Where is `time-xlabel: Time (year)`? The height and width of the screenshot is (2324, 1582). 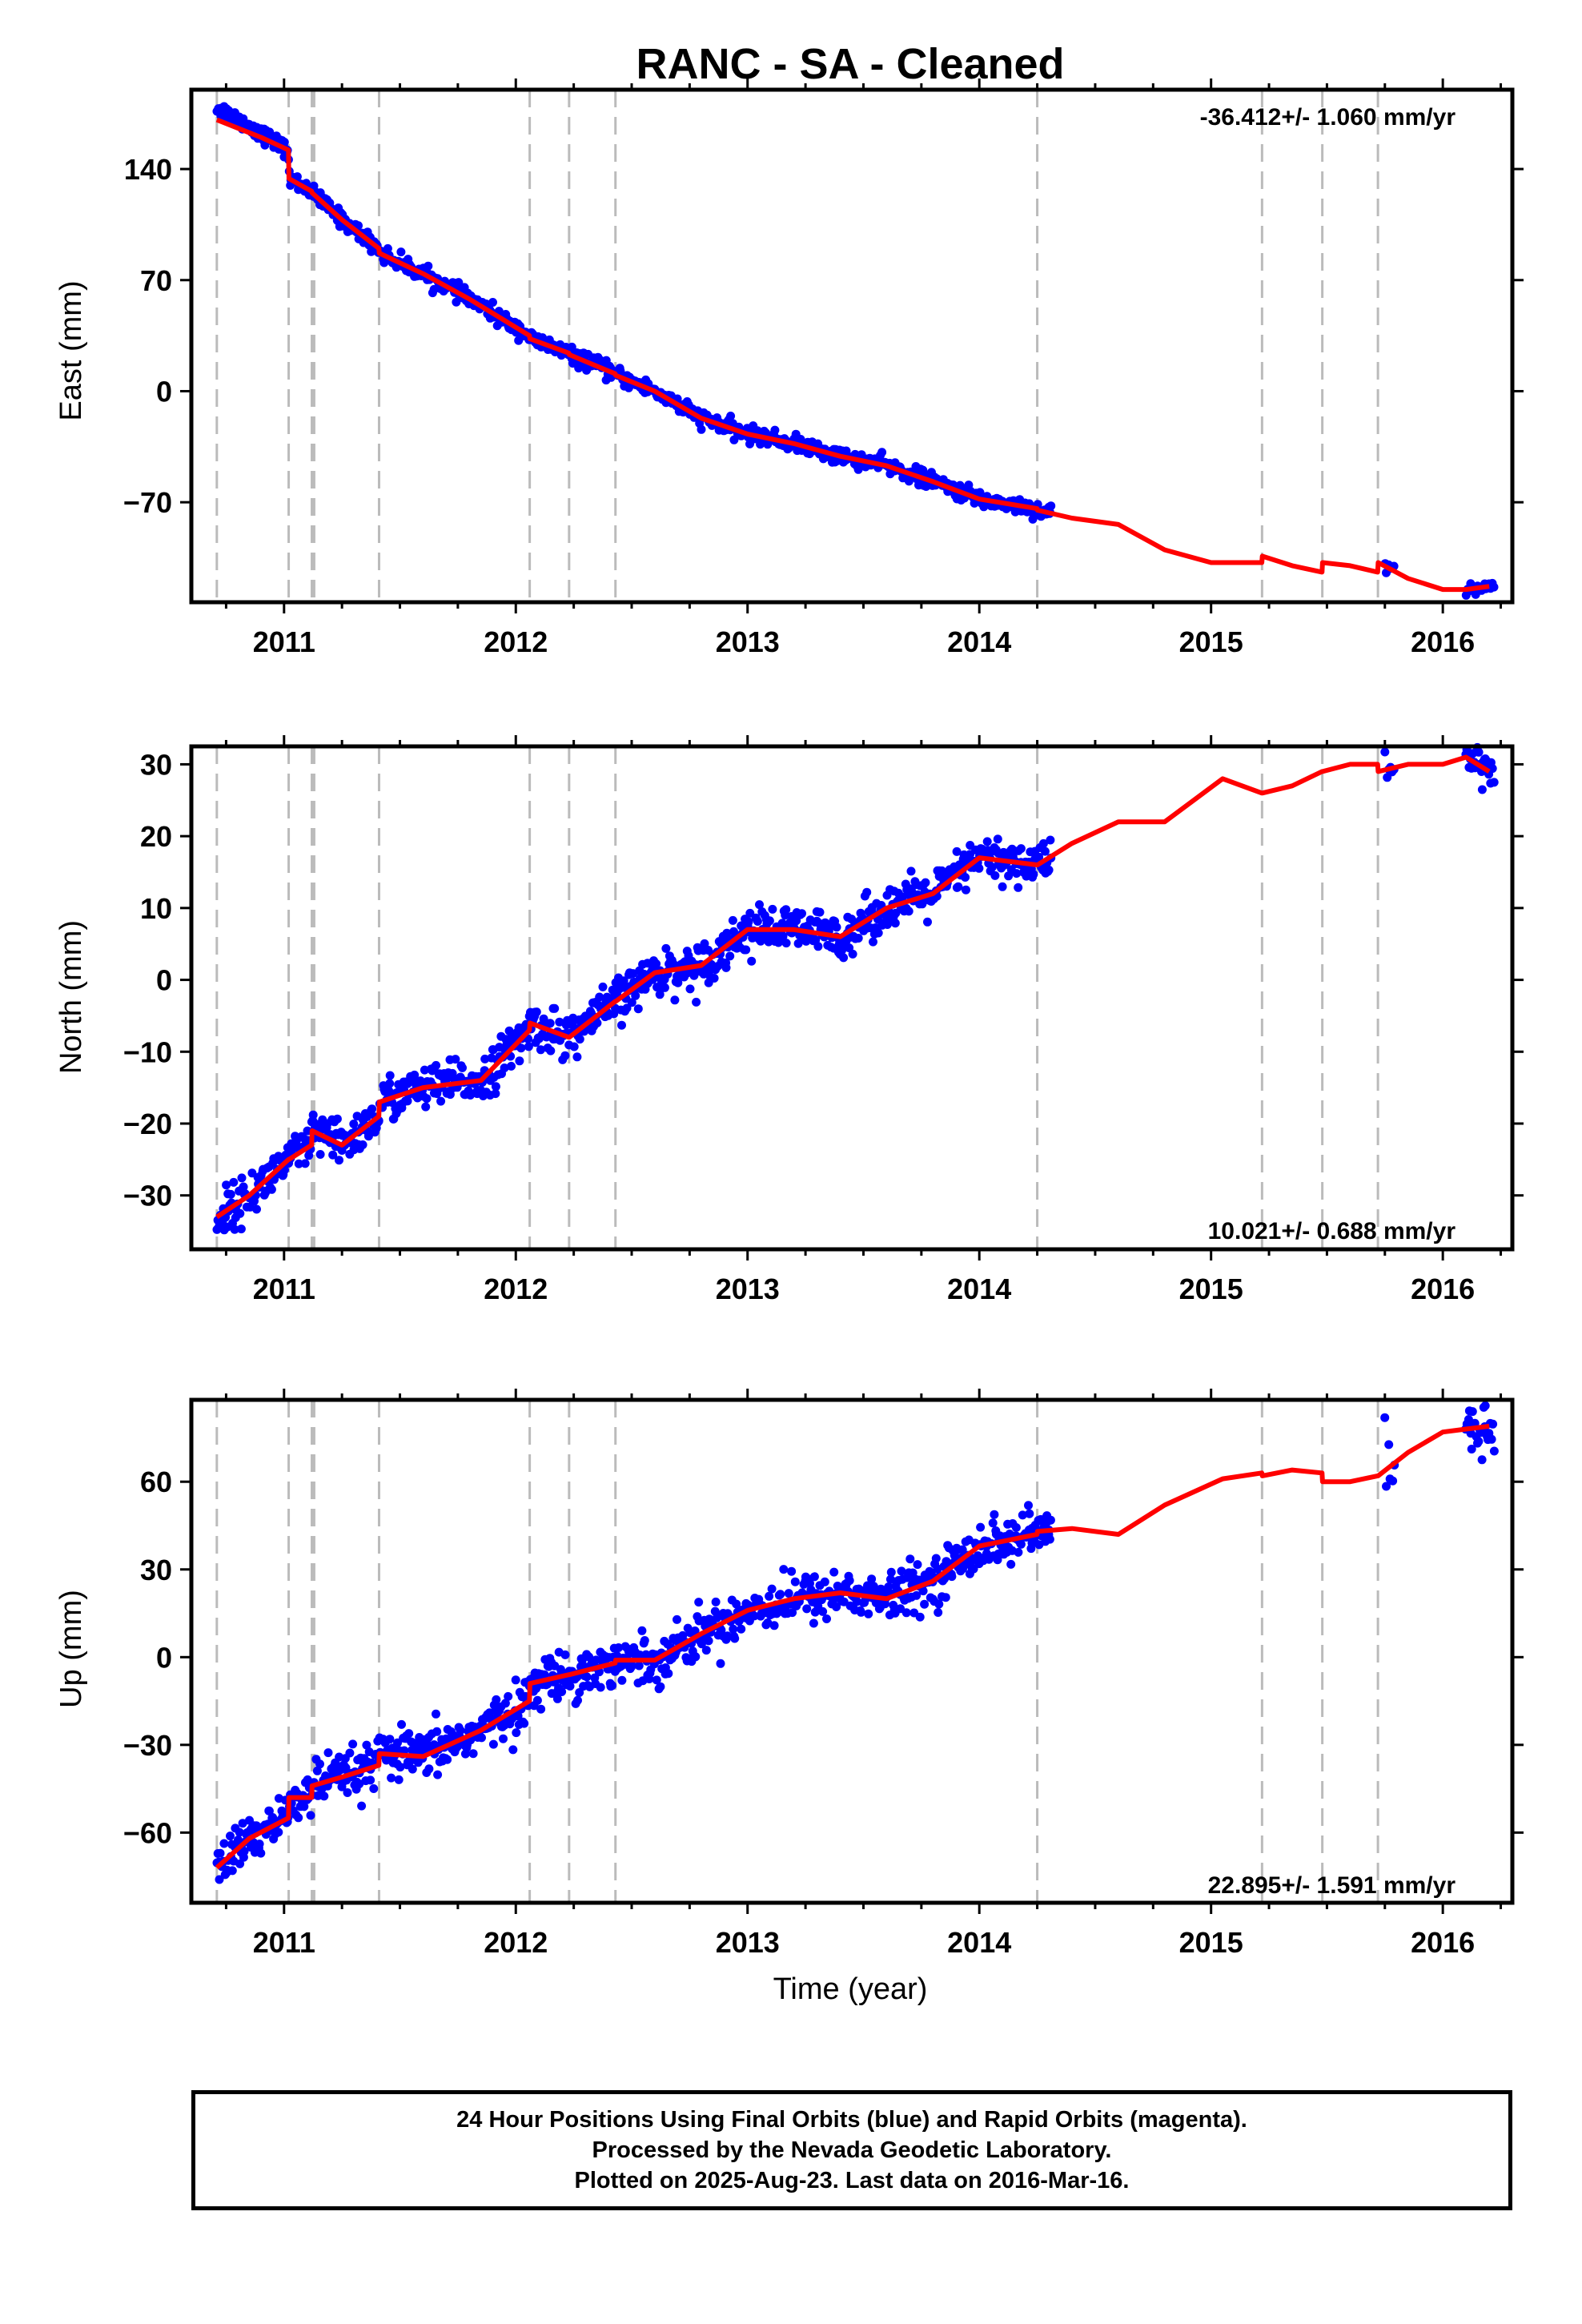 time-xlabel: Time (year) is located at coordinates (850, 1989).